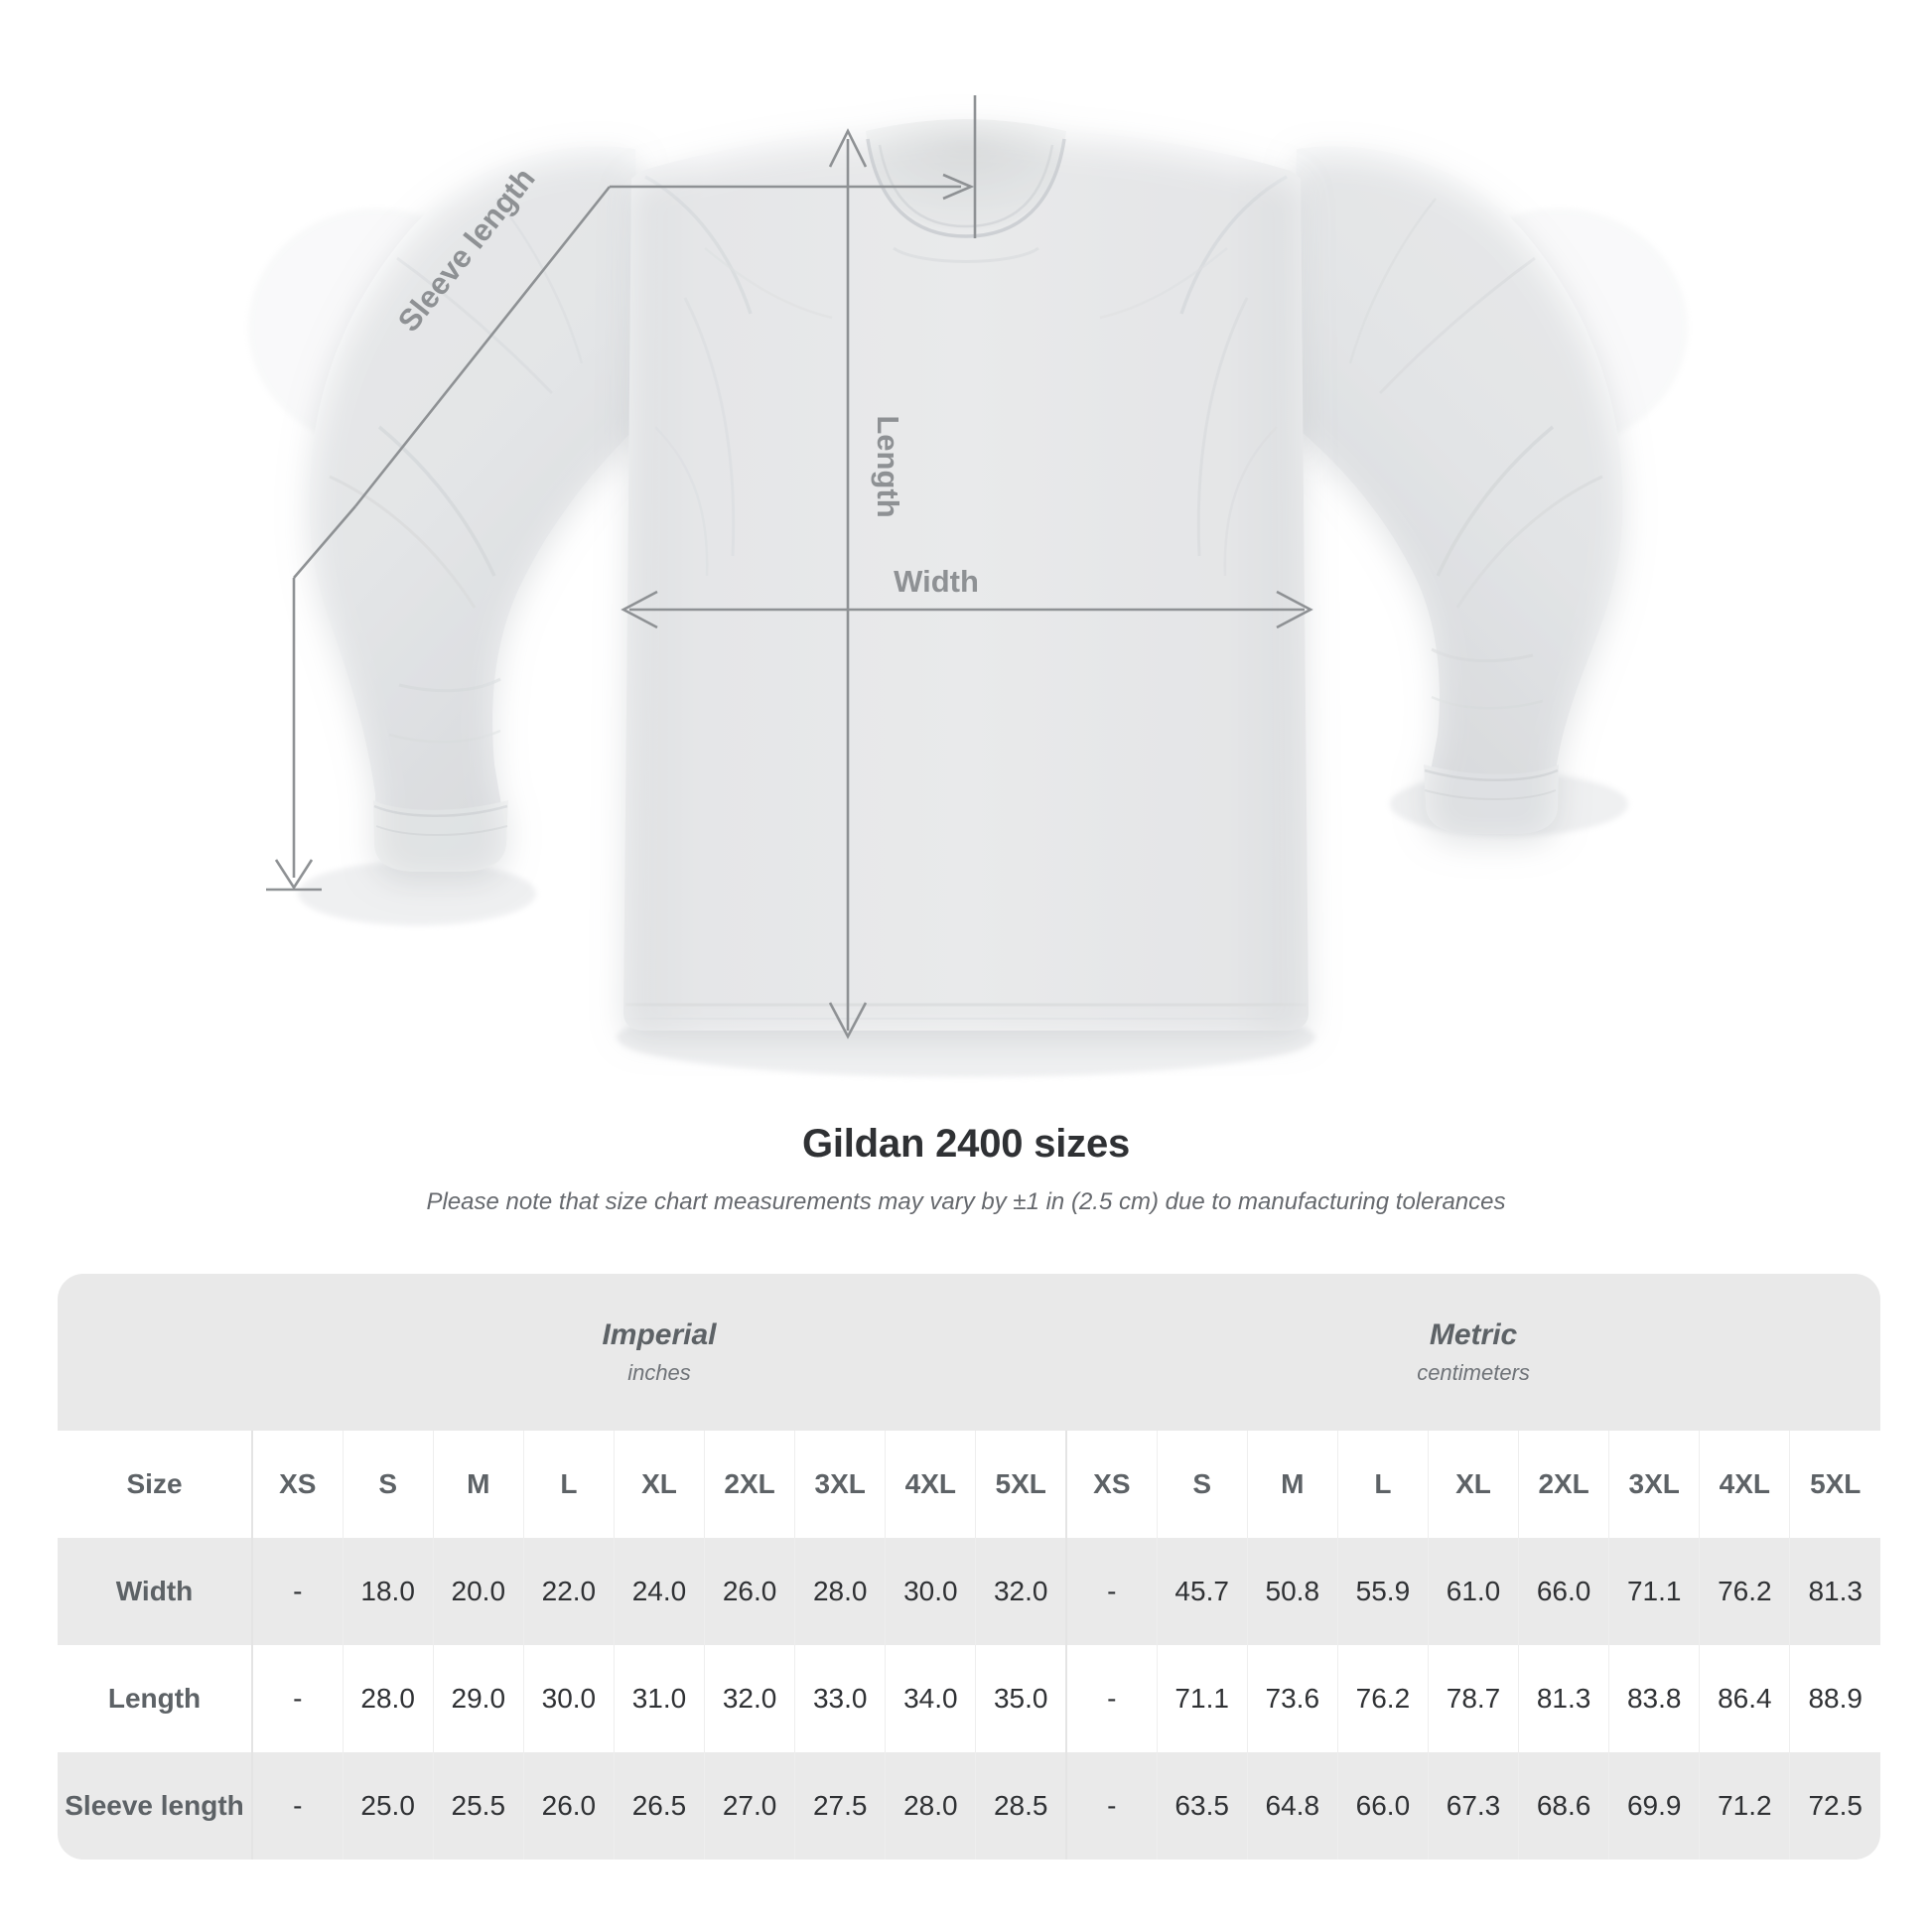 This screenshot has width=1932, height=1932. I want to click on unit-name-imperial: Imperial, so click(659, 1334).